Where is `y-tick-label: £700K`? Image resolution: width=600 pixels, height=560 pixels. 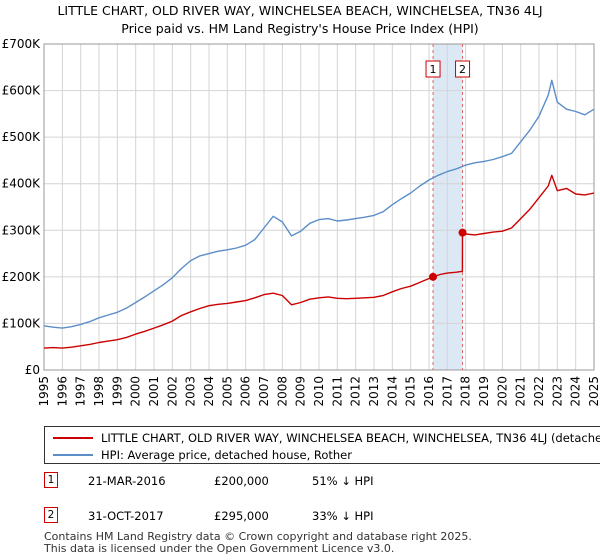 y-tick-label: £700K is located at coordinates (22, 44).